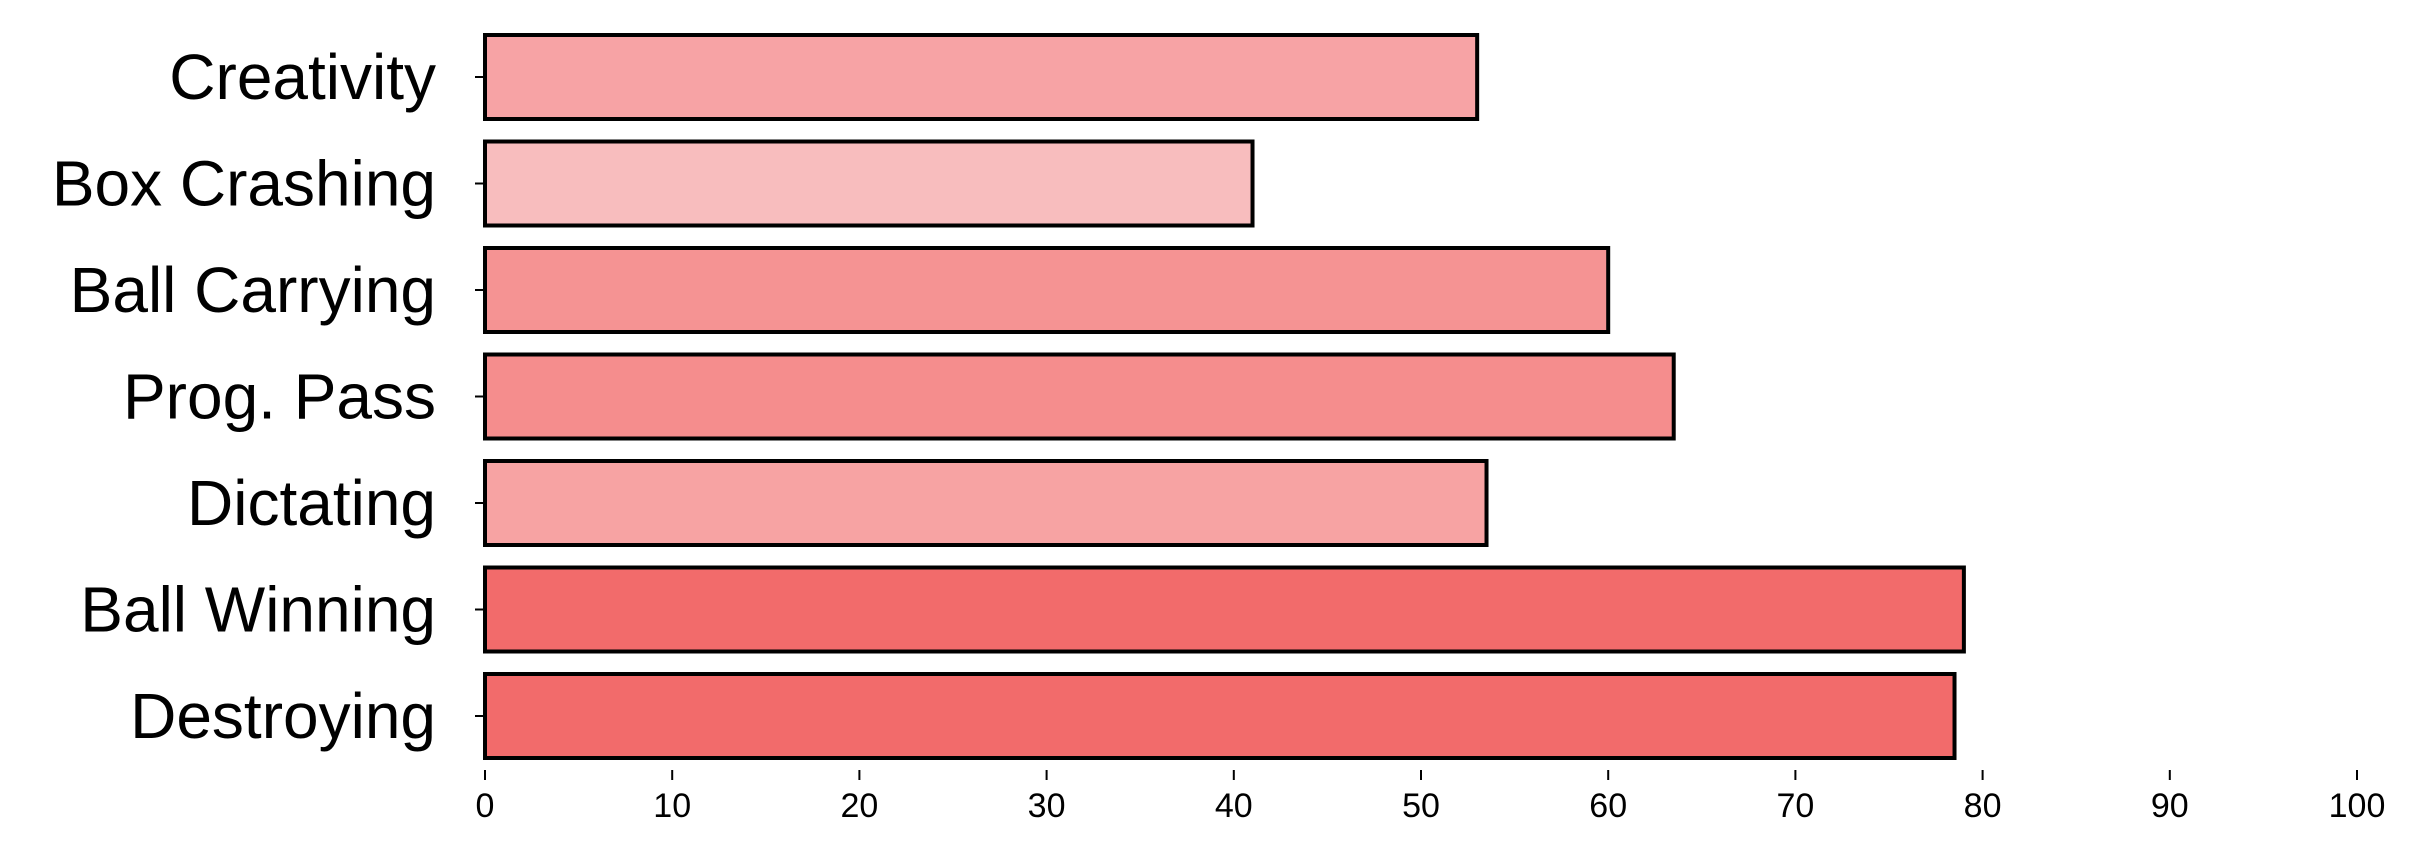 This screenshot has width=2421, height=863. Describe the element at coordinates (2357, 806) in the screenshot. I see `x-tick-label: 100` at that location.